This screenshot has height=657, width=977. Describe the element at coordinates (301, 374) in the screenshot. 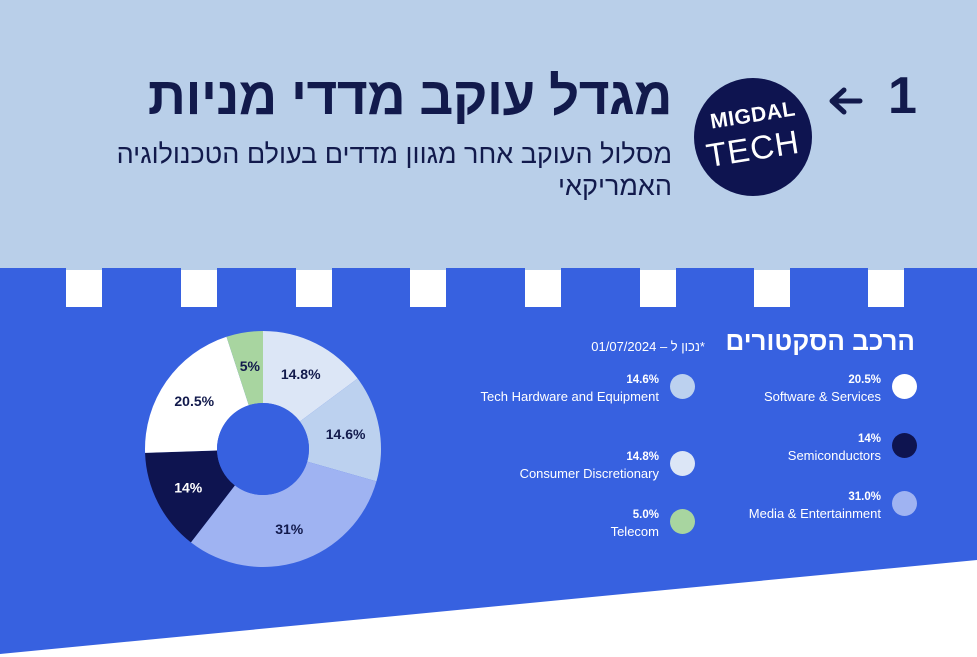

I see `slice-label: 14.8%` at that location.